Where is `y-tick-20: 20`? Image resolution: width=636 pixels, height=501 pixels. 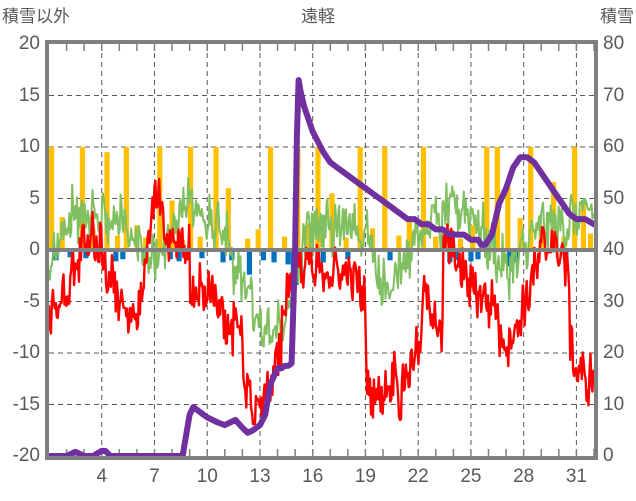
y-tick-20: 20 is located at coordinates (29, 43).